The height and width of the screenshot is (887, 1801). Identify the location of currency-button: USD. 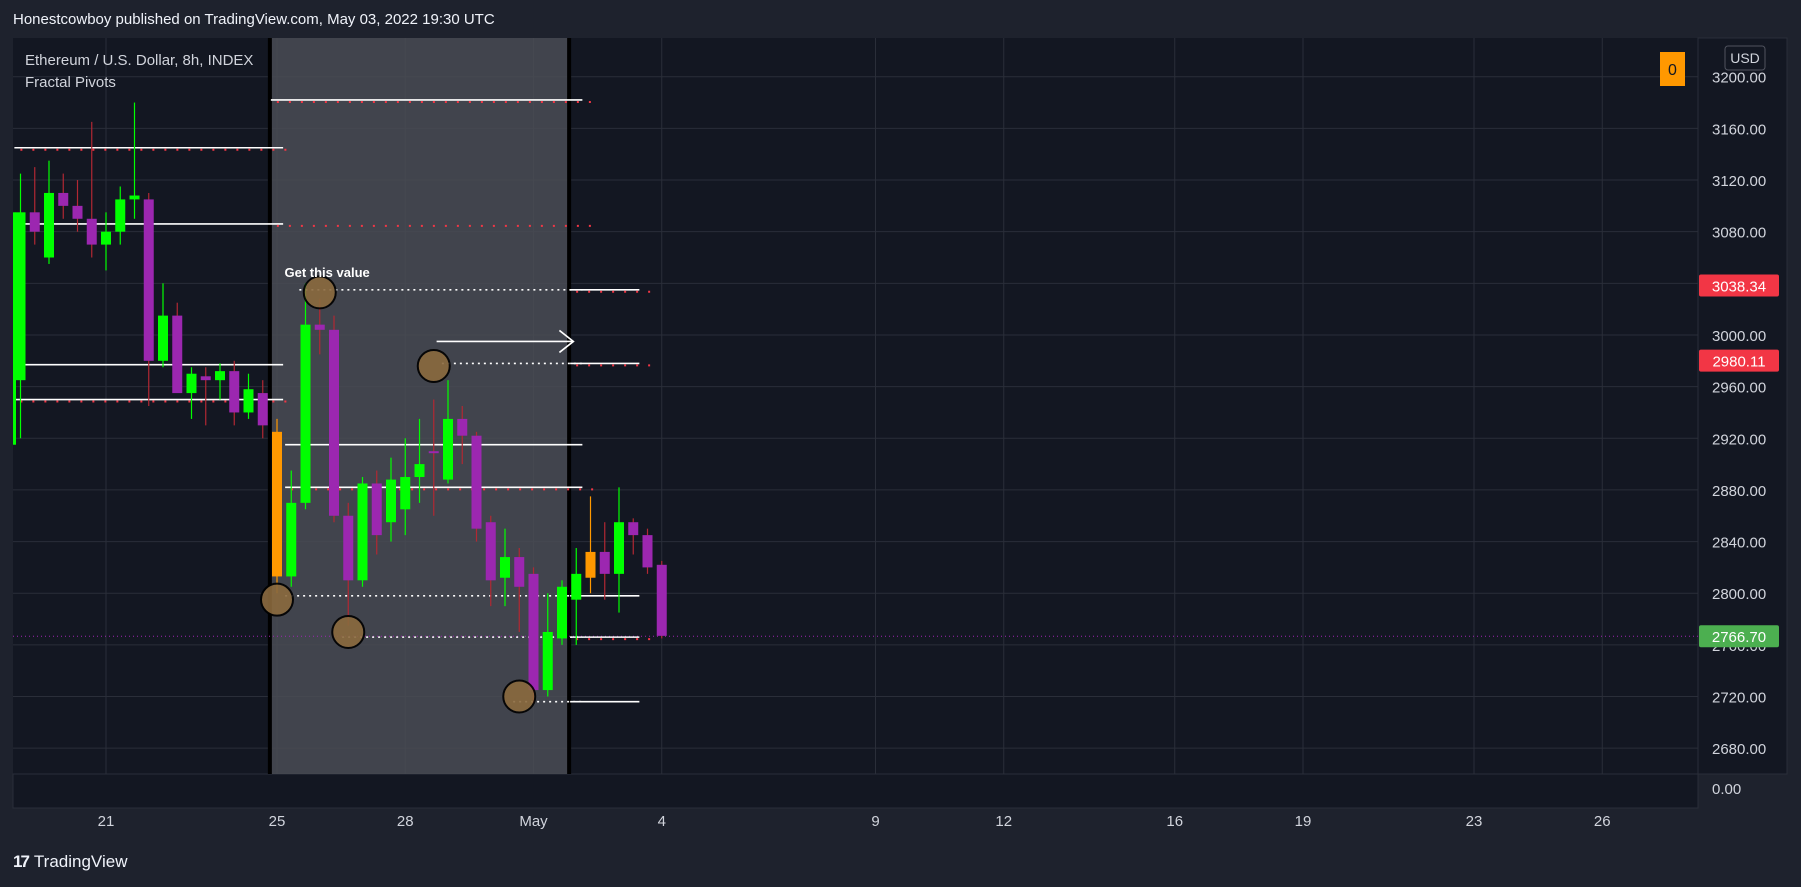
(1745, 58).